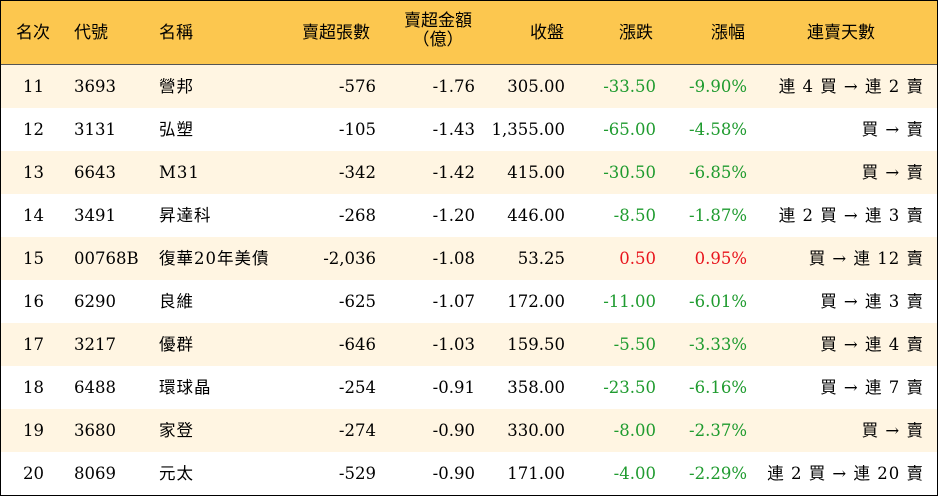 The width and height of the screenshot is (938, 496). Describe the element at coordinates (336, 33) in the screenshot. I see `header-vol: 賣超張數` at that location.